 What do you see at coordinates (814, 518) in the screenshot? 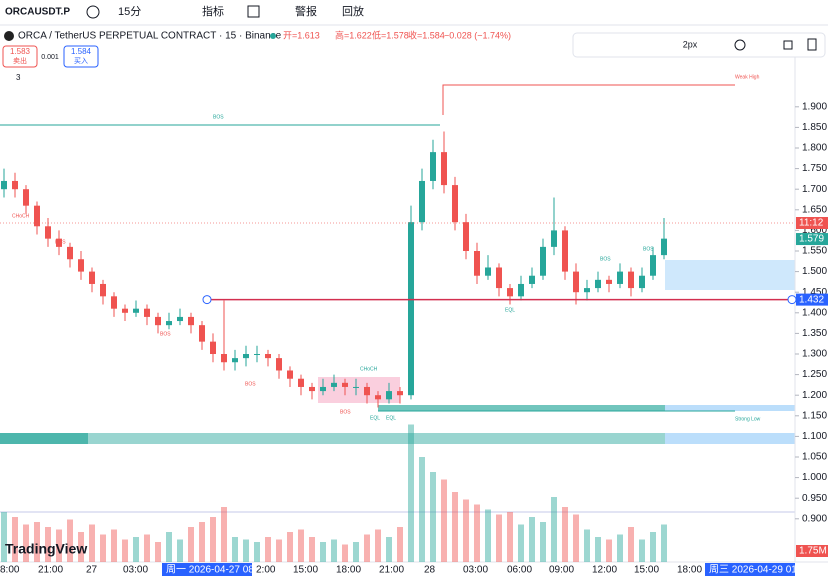
I see `y-tick-label: 0.900` at bounding box center [814, 518].